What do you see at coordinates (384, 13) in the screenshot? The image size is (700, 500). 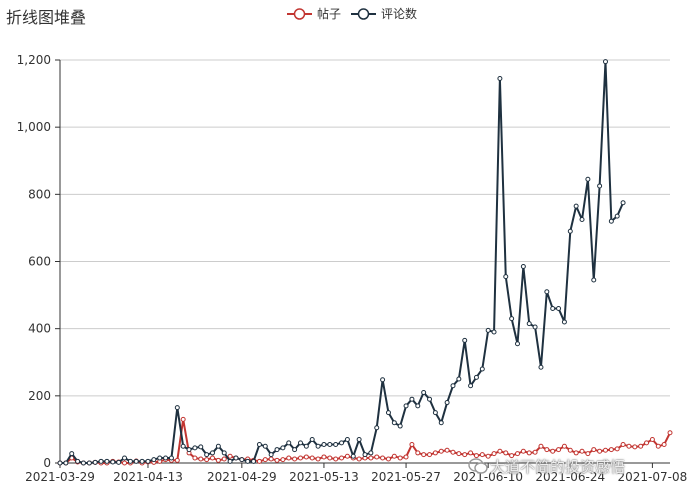 I see `legend-item-comments: 评论数` at bounding box center [384, 13].